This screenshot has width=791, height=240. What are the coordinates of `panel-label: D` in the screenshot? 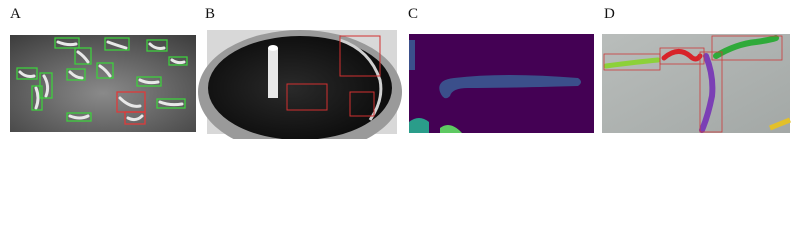 It's located at (609, 14).